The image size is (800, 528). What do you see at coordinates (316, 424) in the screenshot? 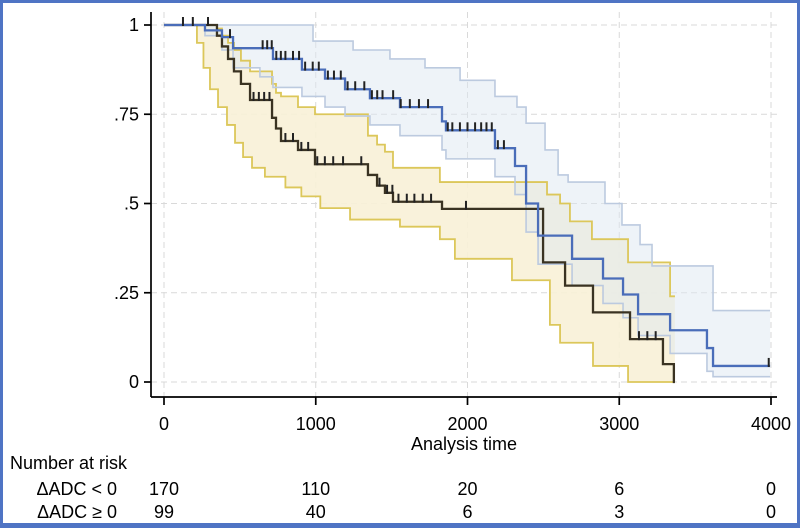
I see `x-tick-label: 1000` at bounding box center [316, 424].